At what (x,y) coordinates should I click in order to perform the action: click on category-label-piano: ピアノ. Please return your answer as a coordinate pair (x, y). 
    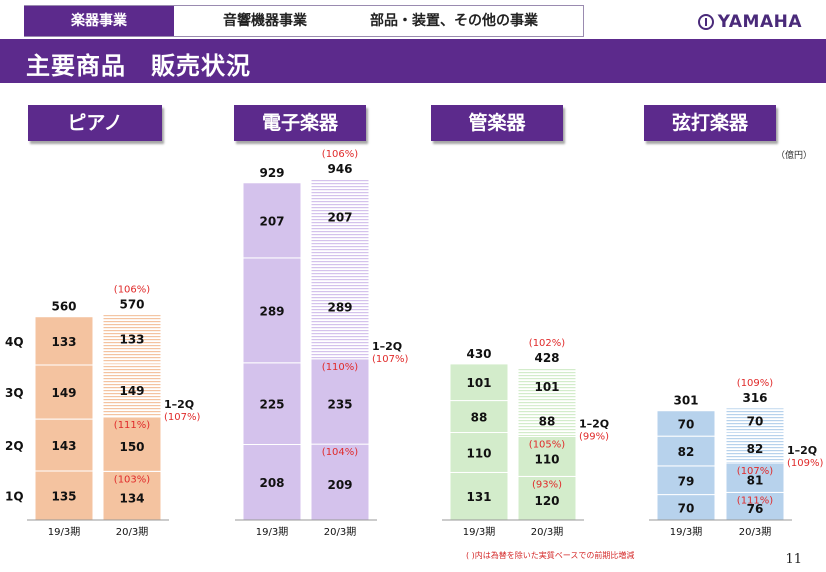
    Looking at the image, I should click on (95, 123).